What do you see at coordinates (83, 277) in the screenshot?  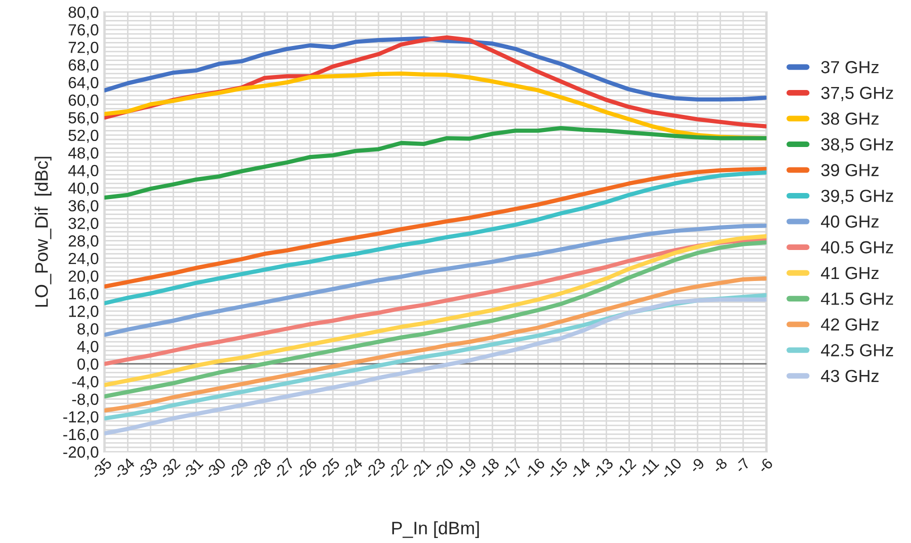 I see `y-tick-label: 20,0` at bounding box center [83, 277].